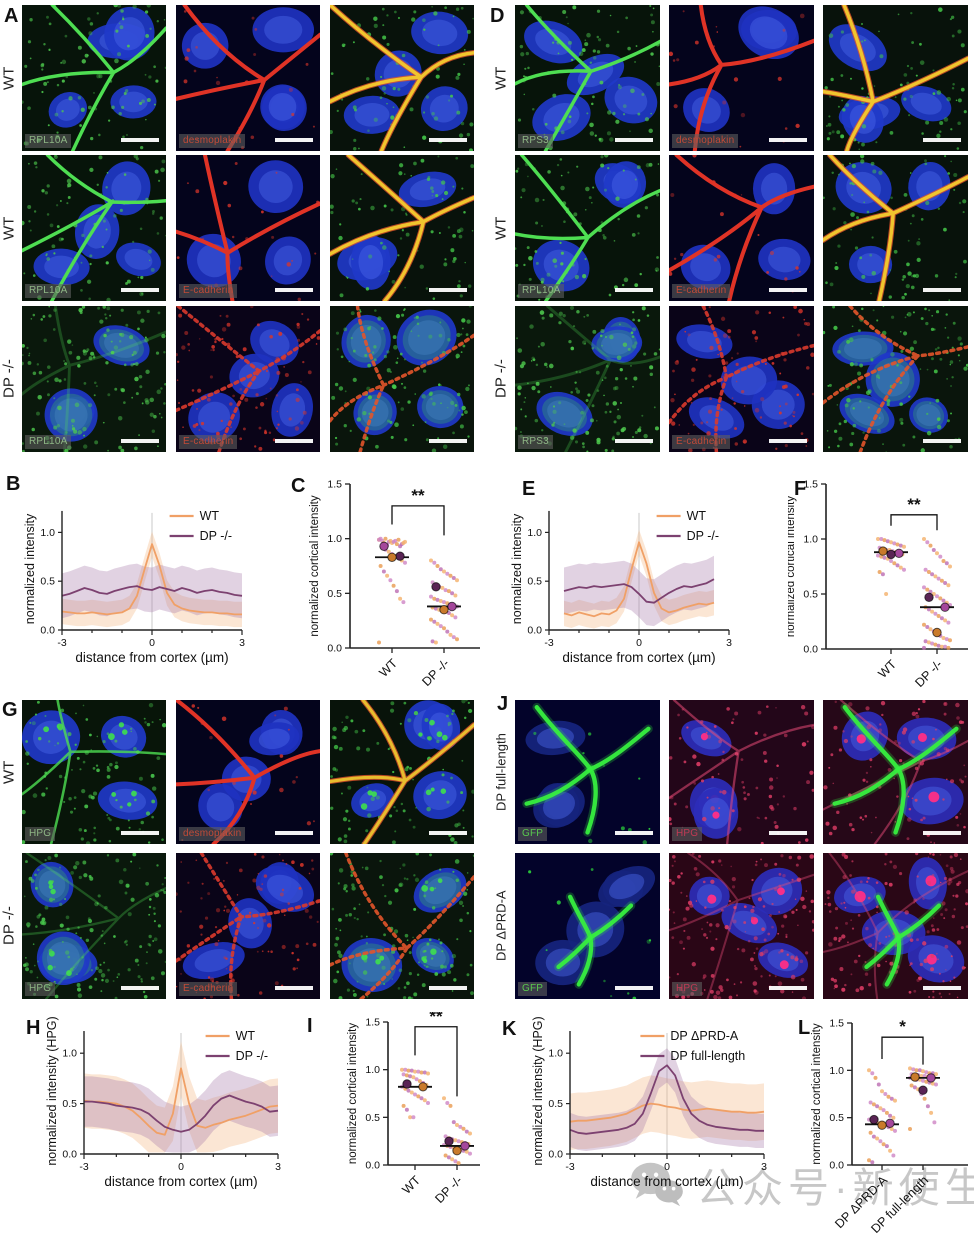 The width and height of the screenshot is (974, 1233). Describe the element at coordinates (707, 1056) in the screenshot. I see `legend-label: DP full-length` at that location.